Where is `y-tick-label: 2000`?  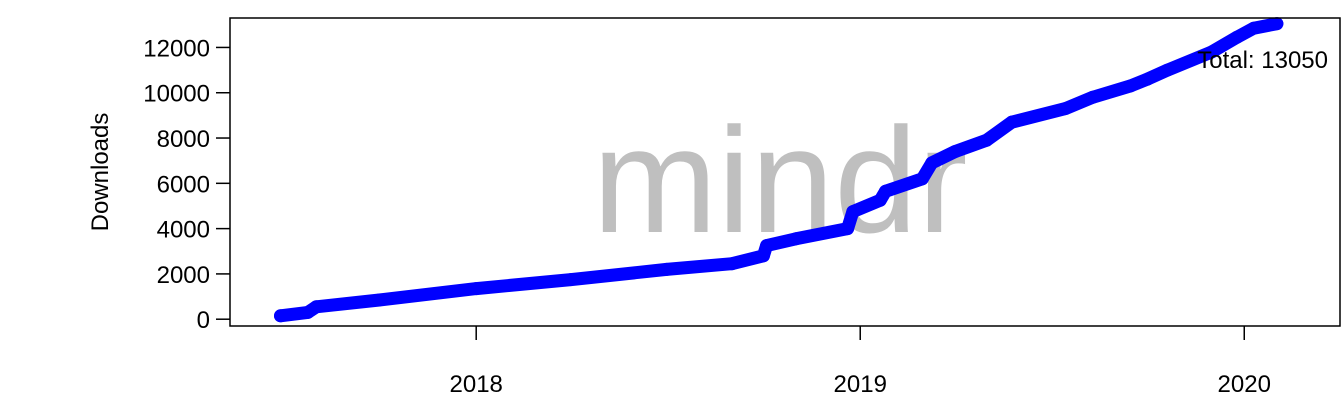 y-tick-label: 2000 is located at coordinates (183, 275).